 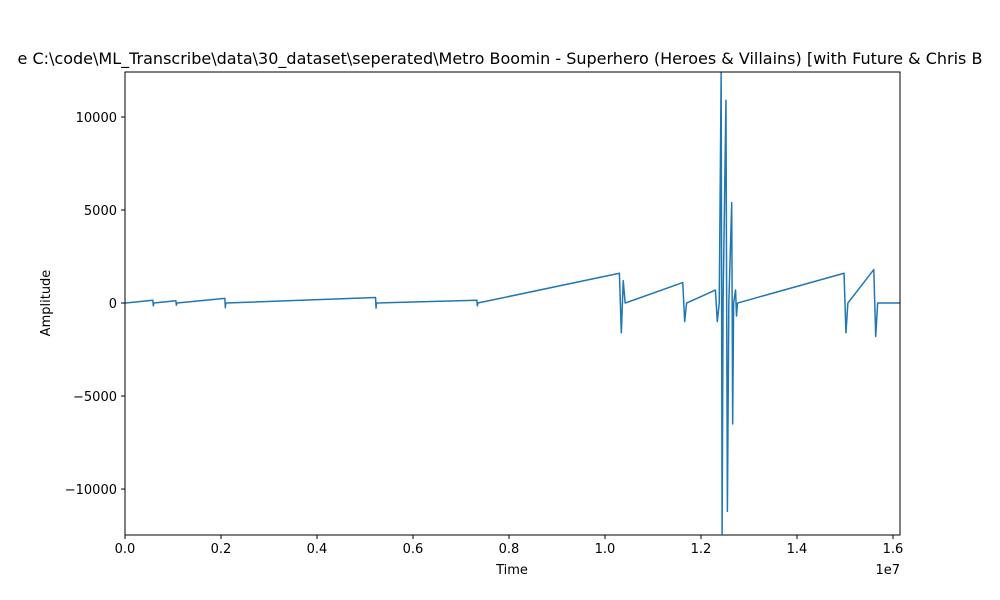 What do you see at coordinates (887, 570) in the screenshot?
I see `x-offset-label: 1e7` at bounding box center [887, 570].